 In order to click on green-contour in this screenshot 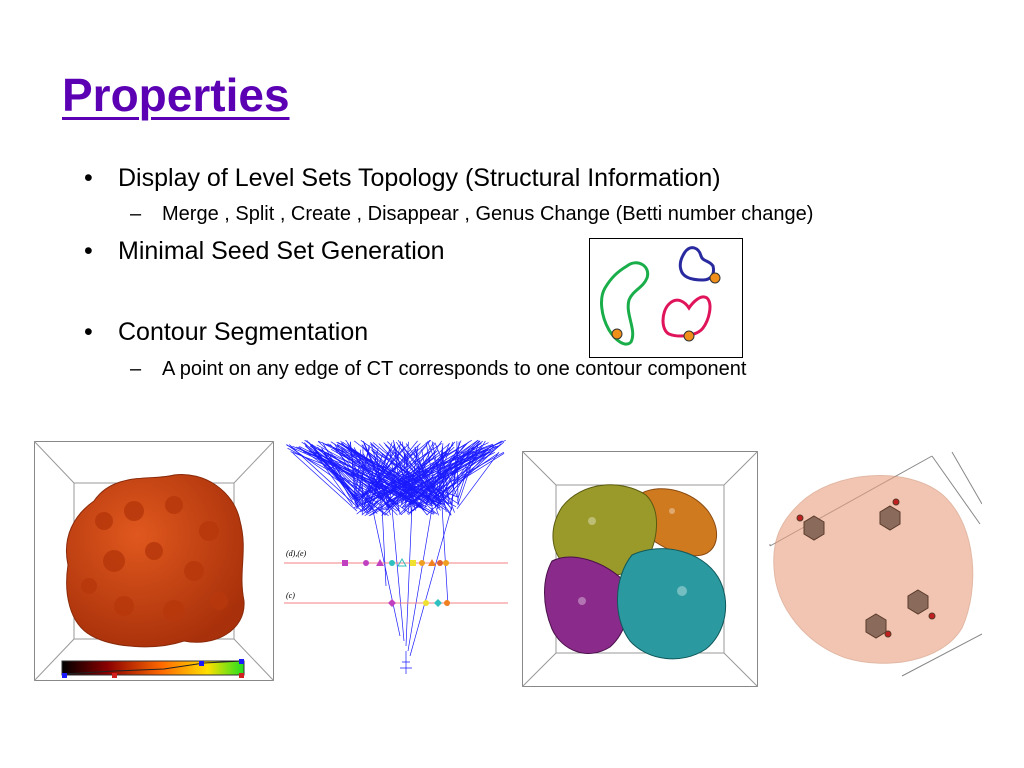, I will do `click(625, 303)`.